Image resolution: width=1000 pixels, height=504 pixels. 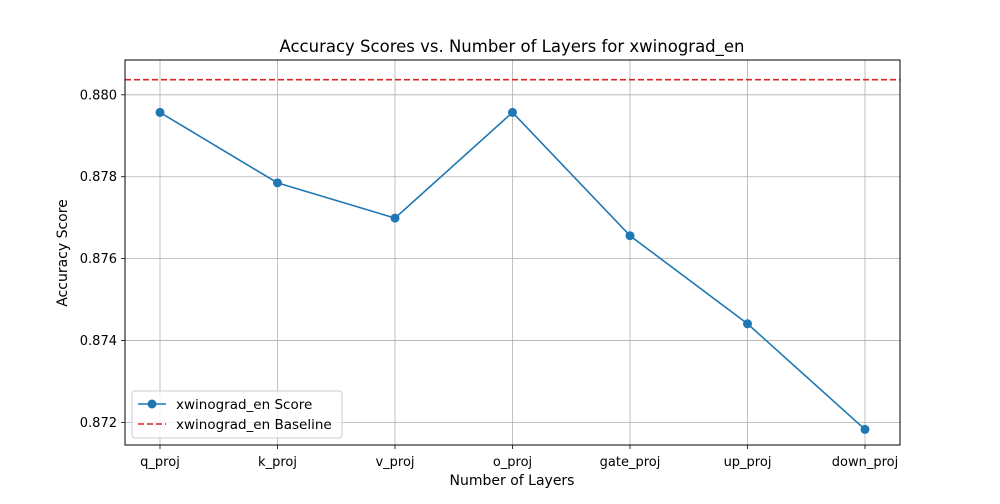 What do you see at coordinates (98, 95) in the screenshot?
I see `y-tick-label: 0.880` at bounding box center [98, 95].